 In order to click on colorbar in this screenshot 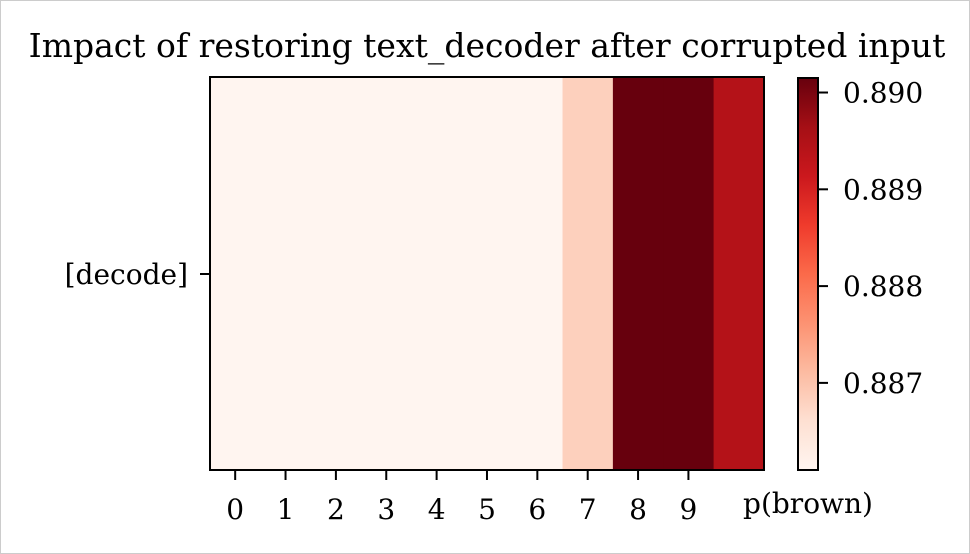, I will do `click(808, 274)`.